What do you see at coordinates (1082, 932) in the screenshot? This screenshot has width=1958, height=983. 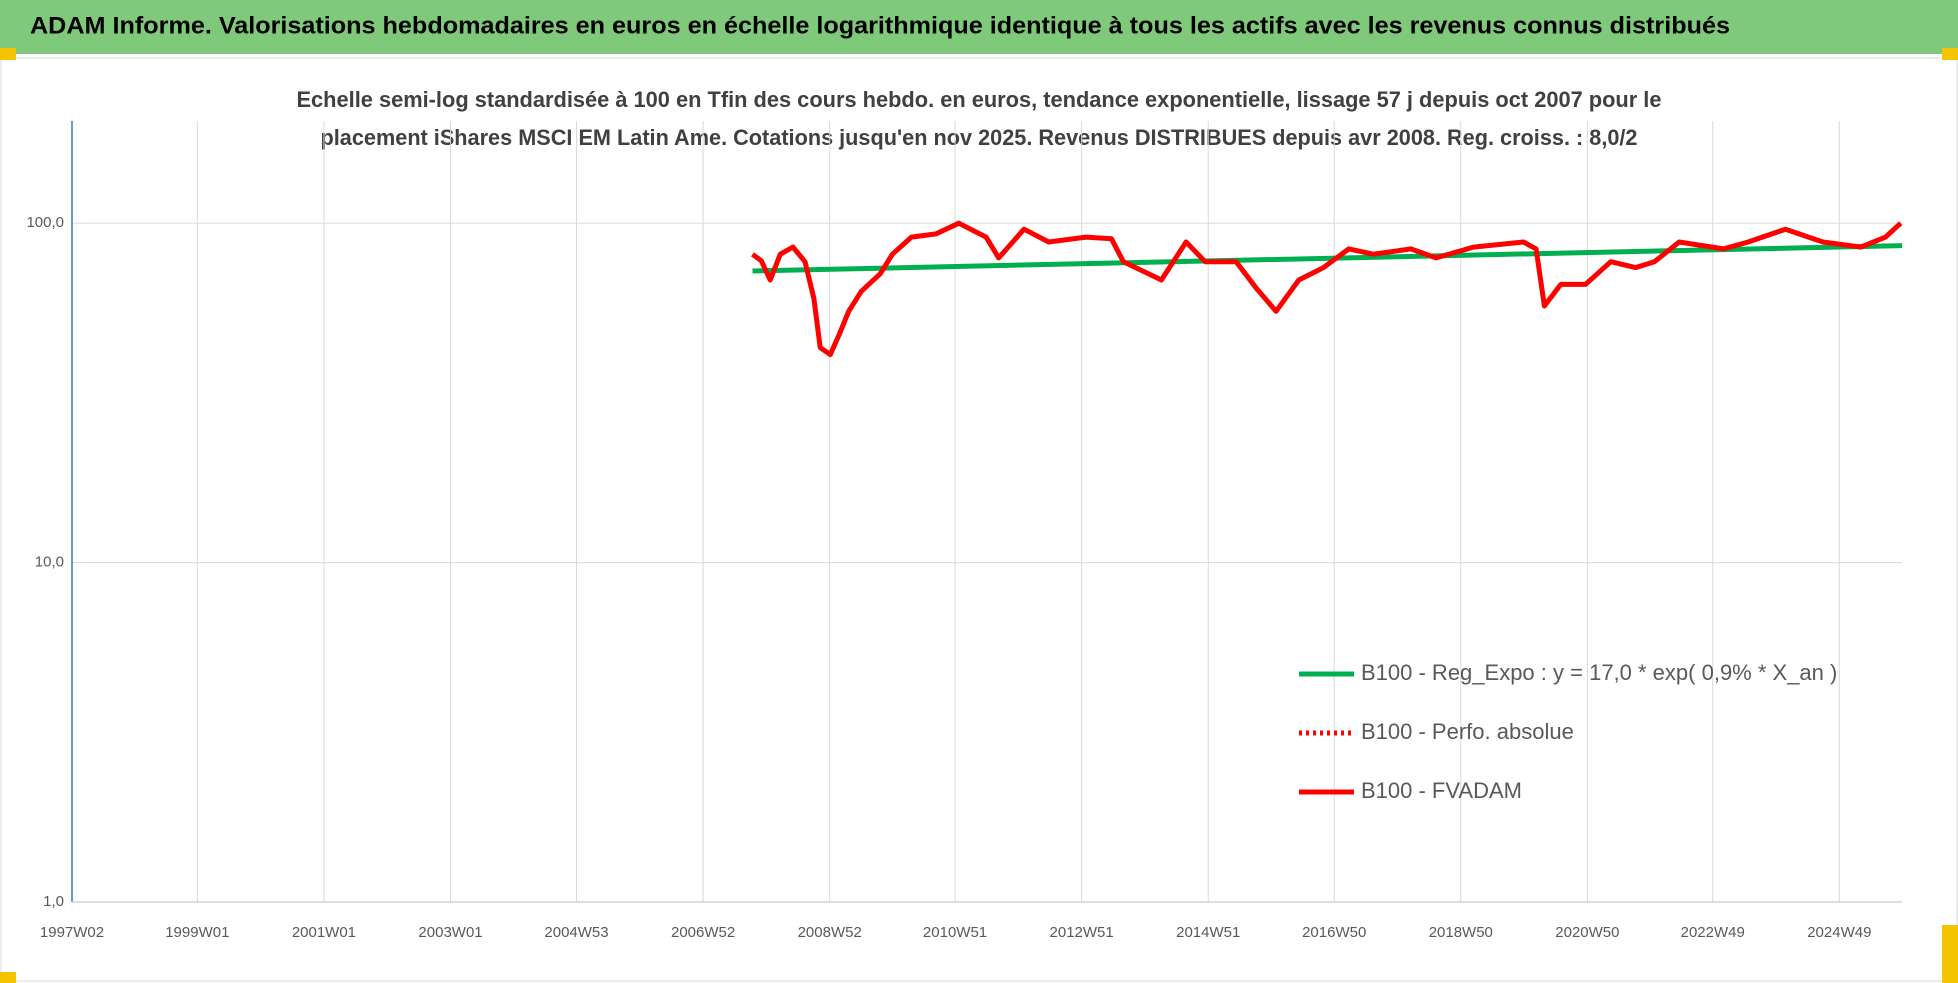 I see `x-tick-label: 2012W51` at bounding box center [1082, 932].